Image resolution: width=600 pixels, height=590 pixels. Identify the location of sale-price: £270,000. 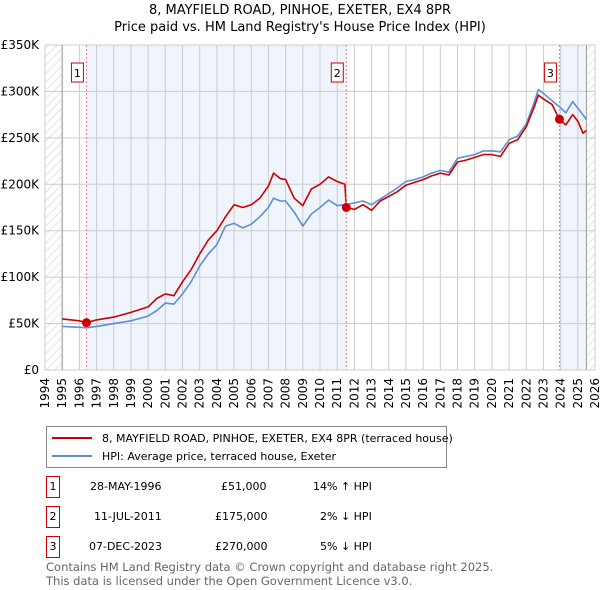
(241, 546).